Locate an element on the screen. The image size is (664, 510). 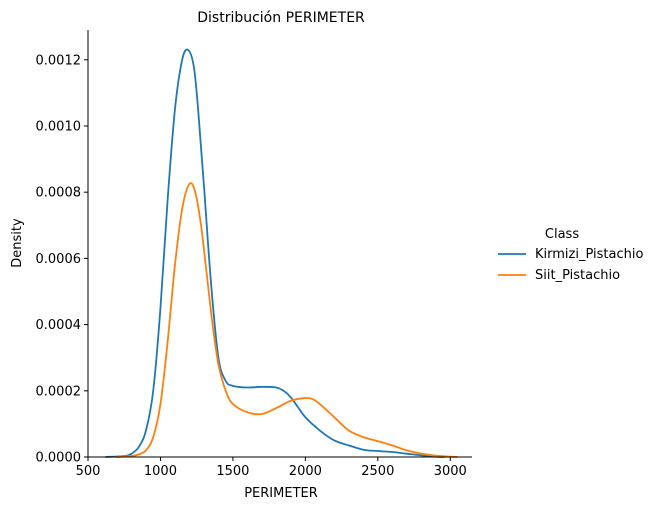
chart-title: Distribución PERIMETER is located at coordinates (281, 18).